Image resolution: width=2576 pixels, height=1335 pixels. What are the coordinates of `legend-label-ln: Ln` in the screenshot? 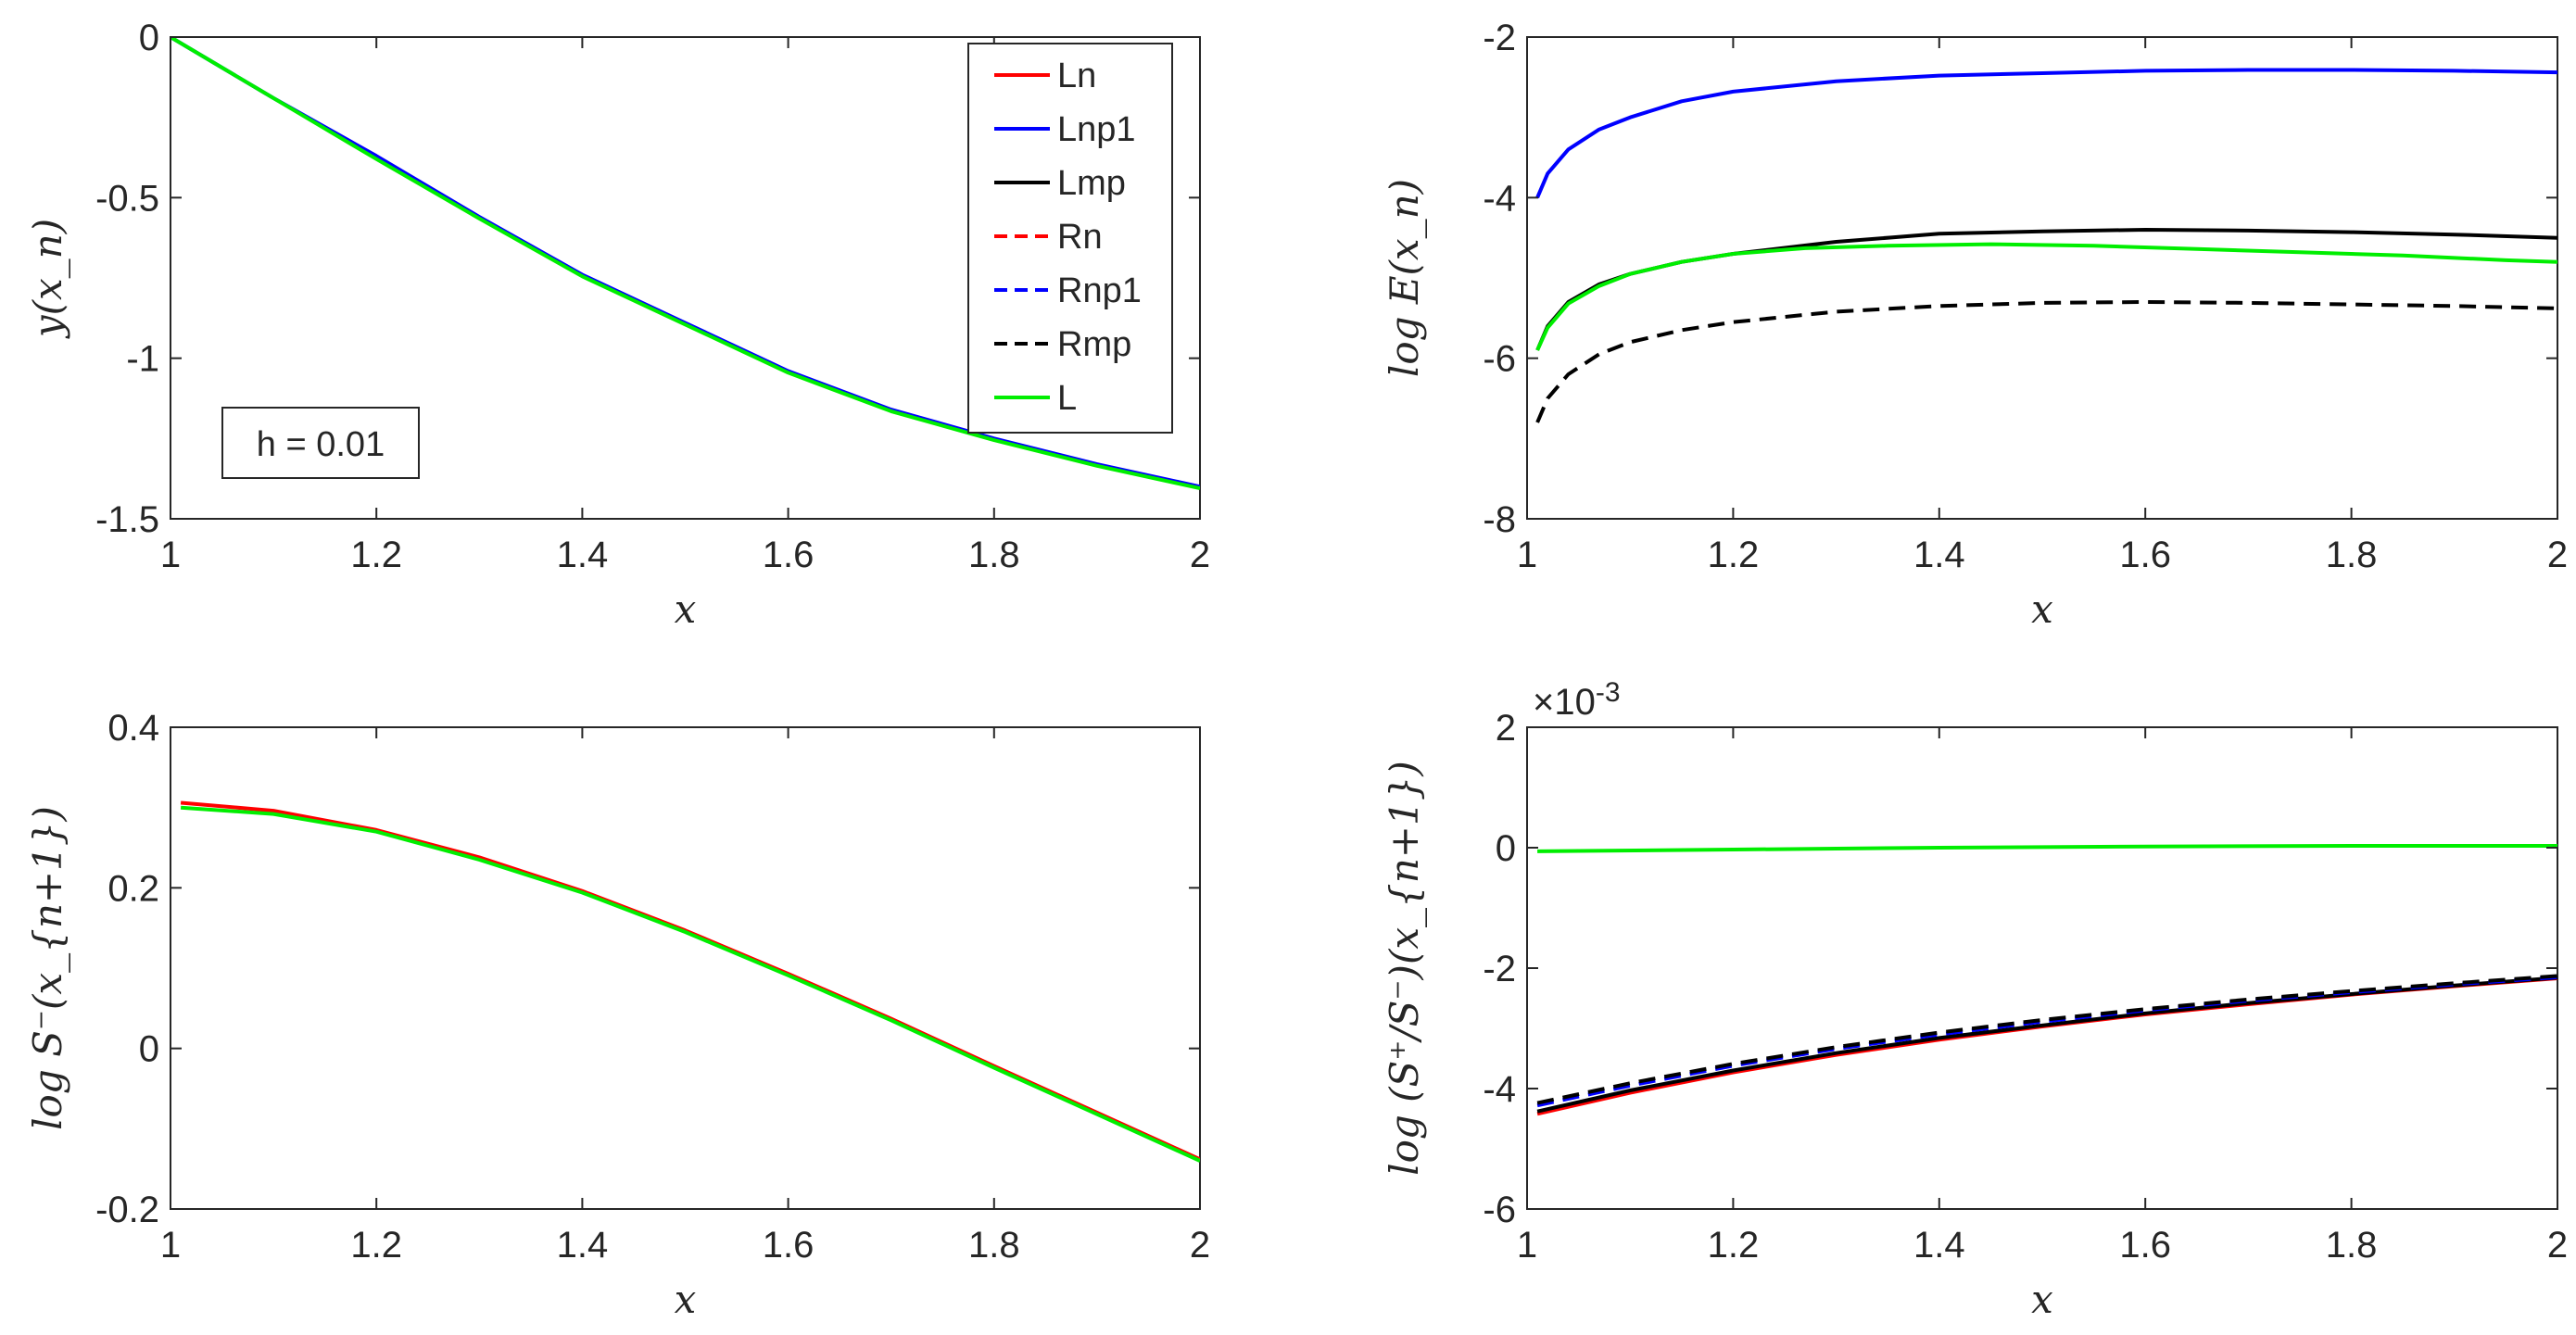 It's located at (1077, 76).